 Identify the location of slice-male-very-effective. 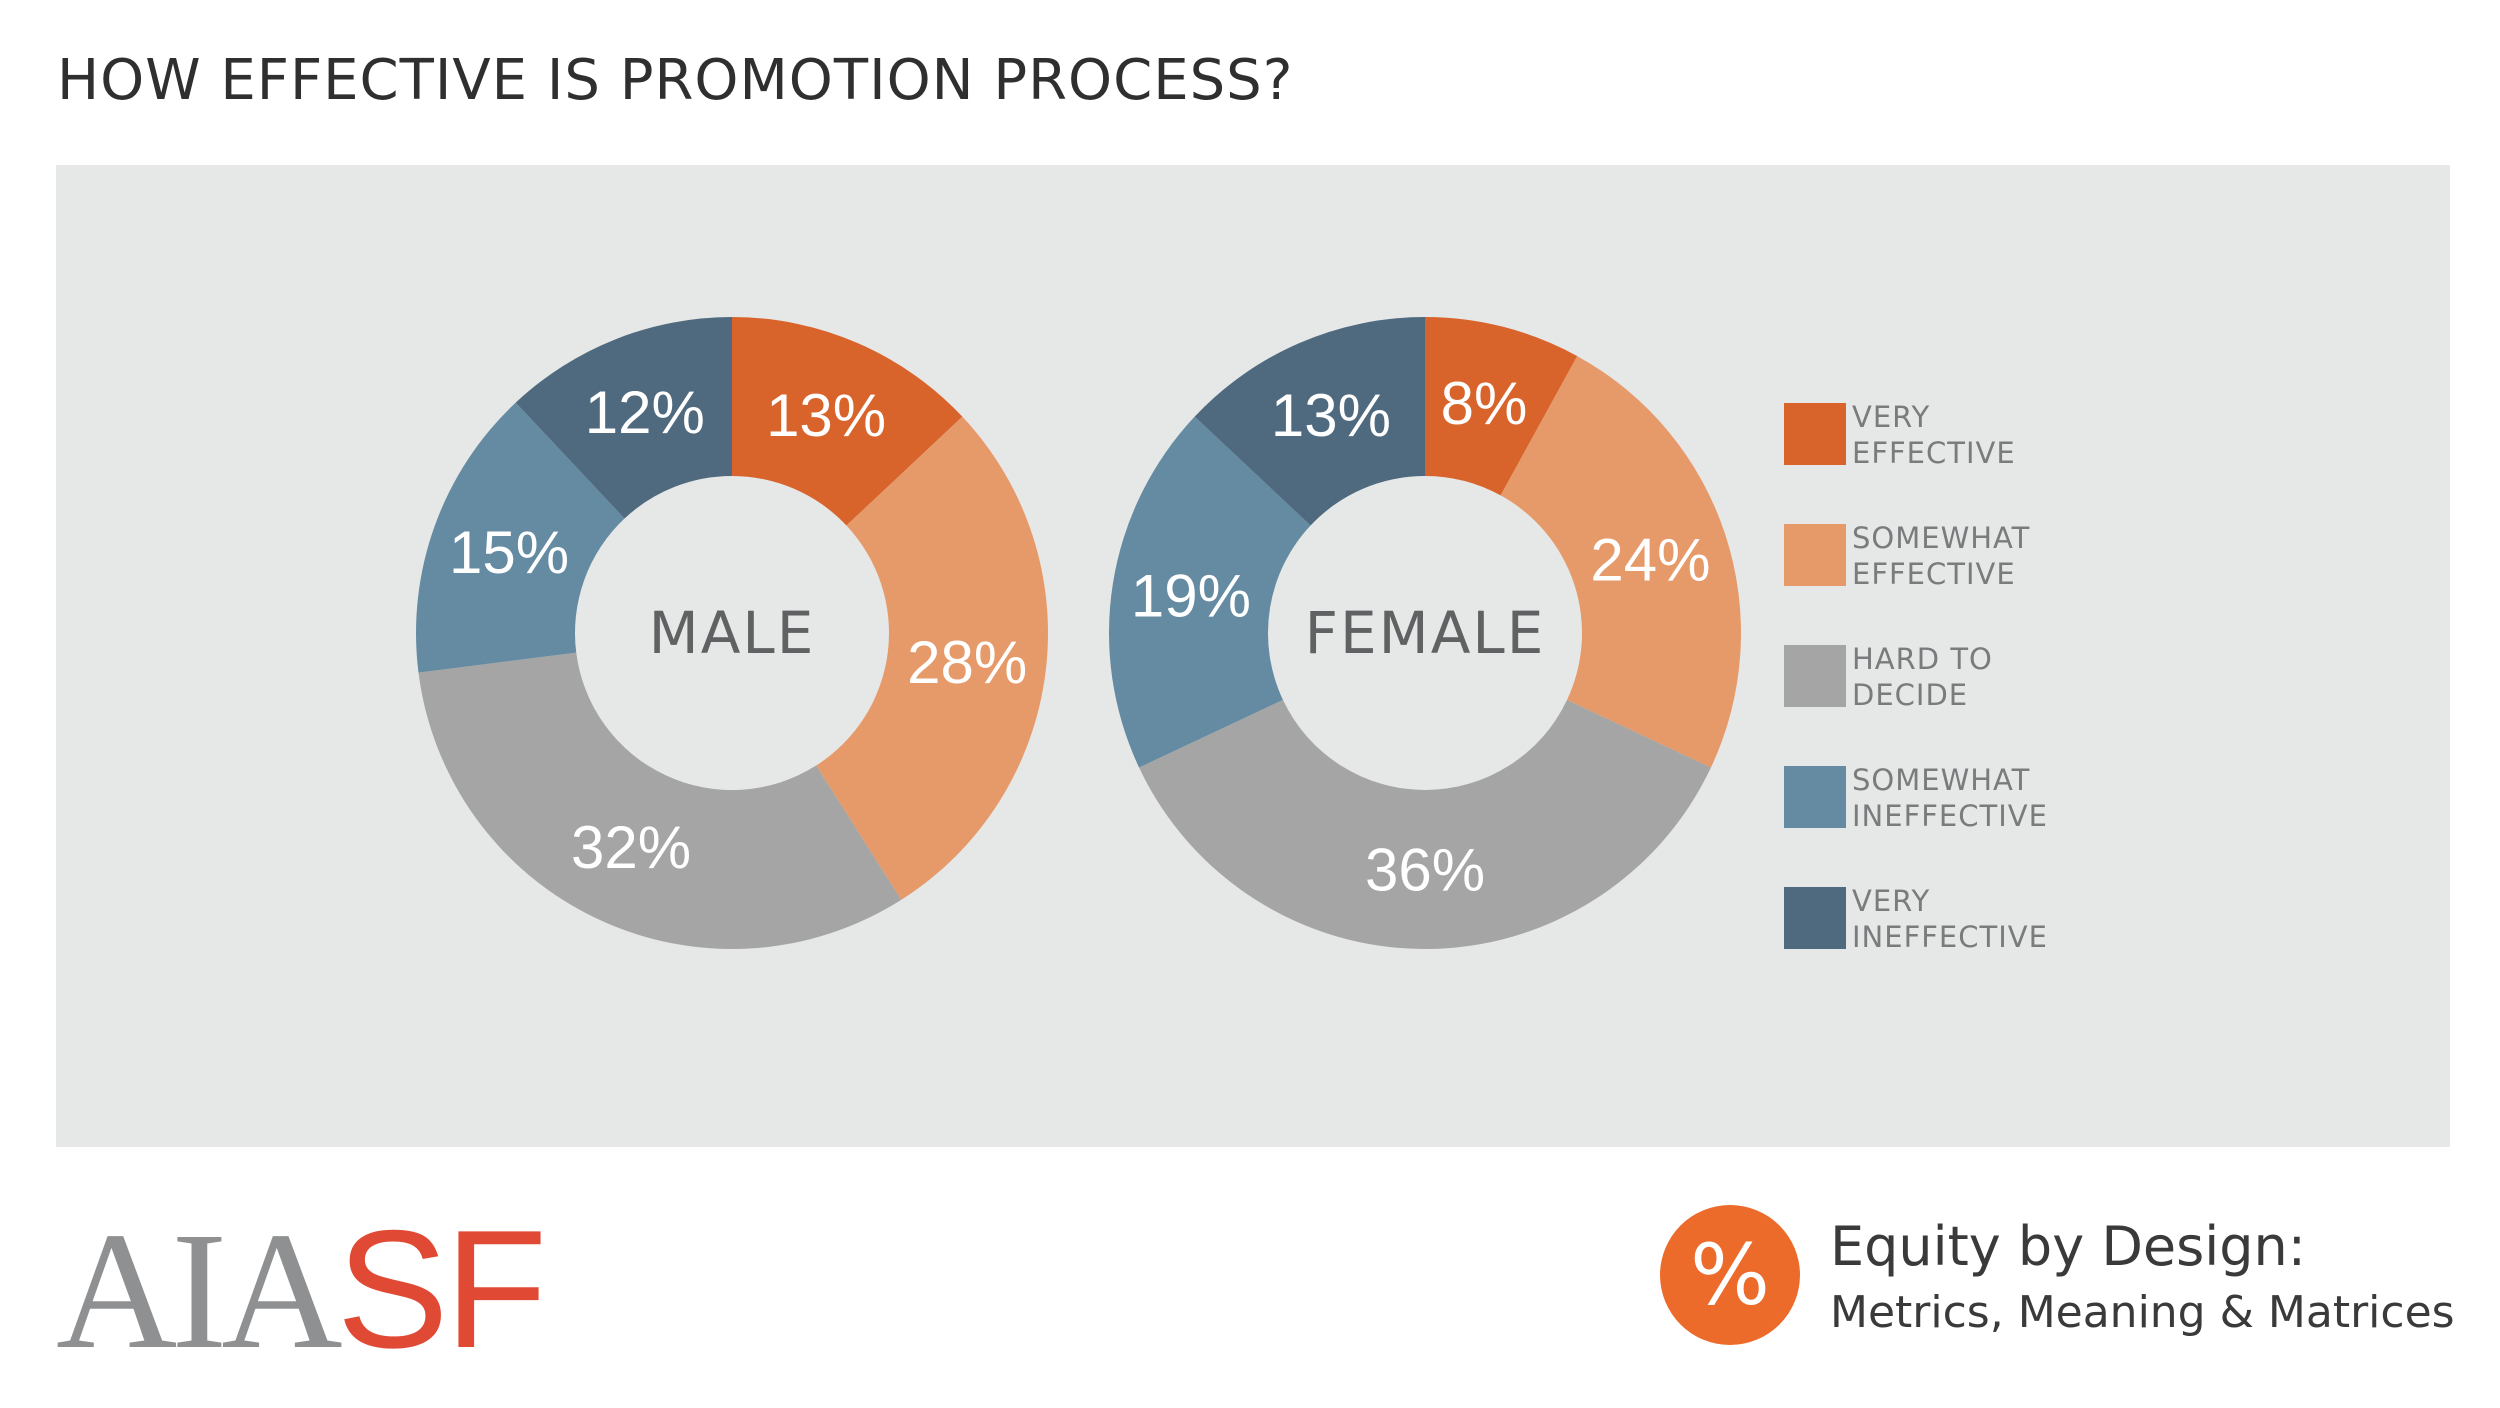
(847, 421).